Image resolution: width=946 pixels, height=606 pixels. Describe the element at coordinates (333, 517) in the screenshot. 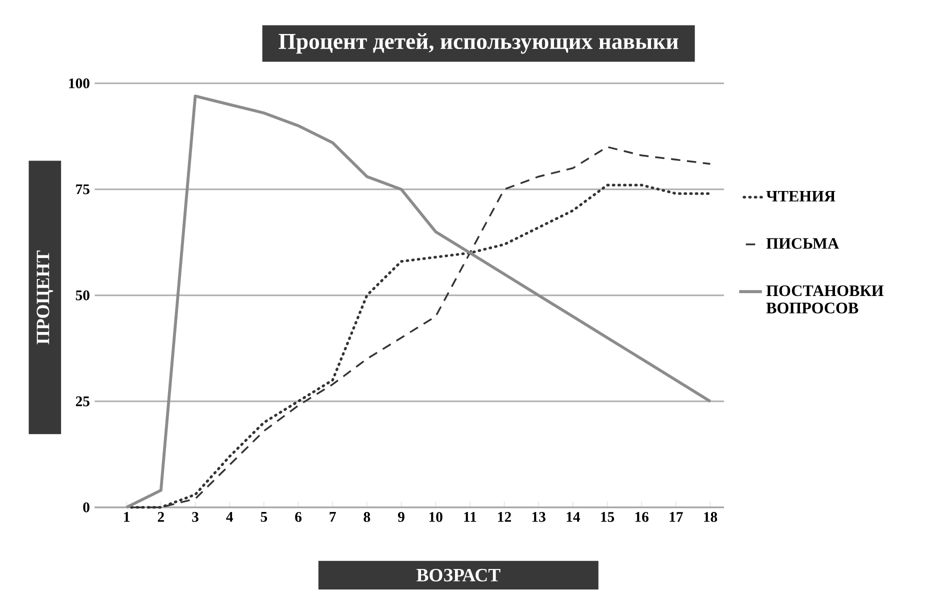

I see `x-tick-label: 7` at that location.